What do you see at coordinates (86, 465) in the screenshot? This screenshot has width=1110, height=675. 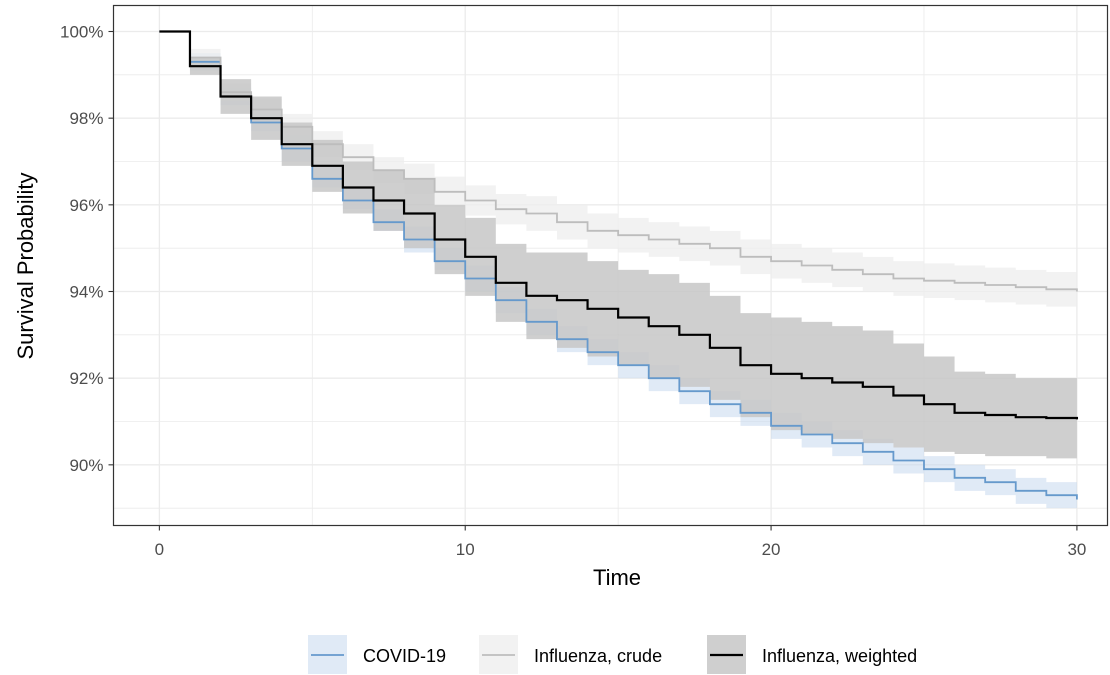 I see `y-tick-label-90: 90%` at bounding box center [86, 465].